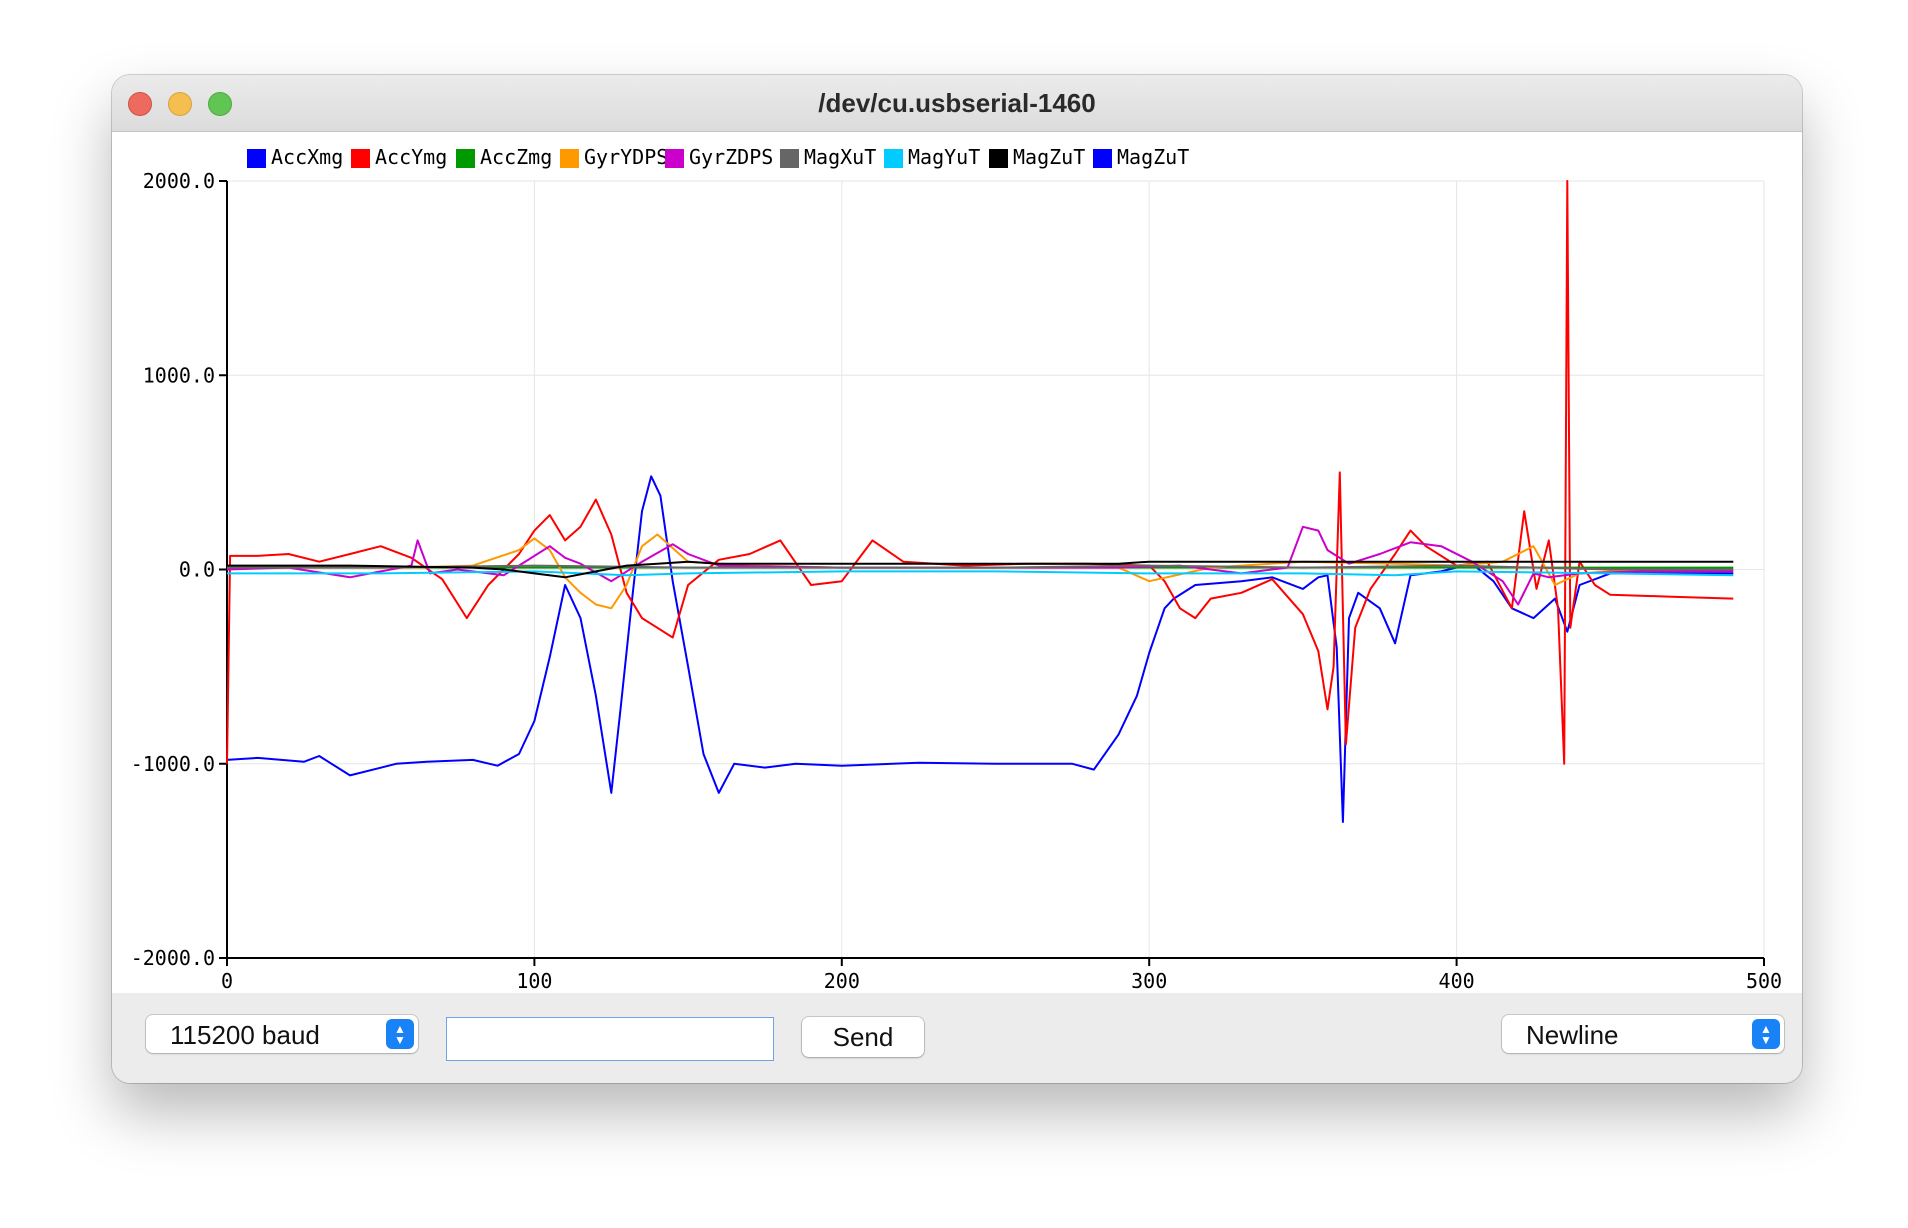 Image resolution: width=1908 pixels, height=1228 pixels. I want to click on legend-label: AccYmg, so click(411, 157).